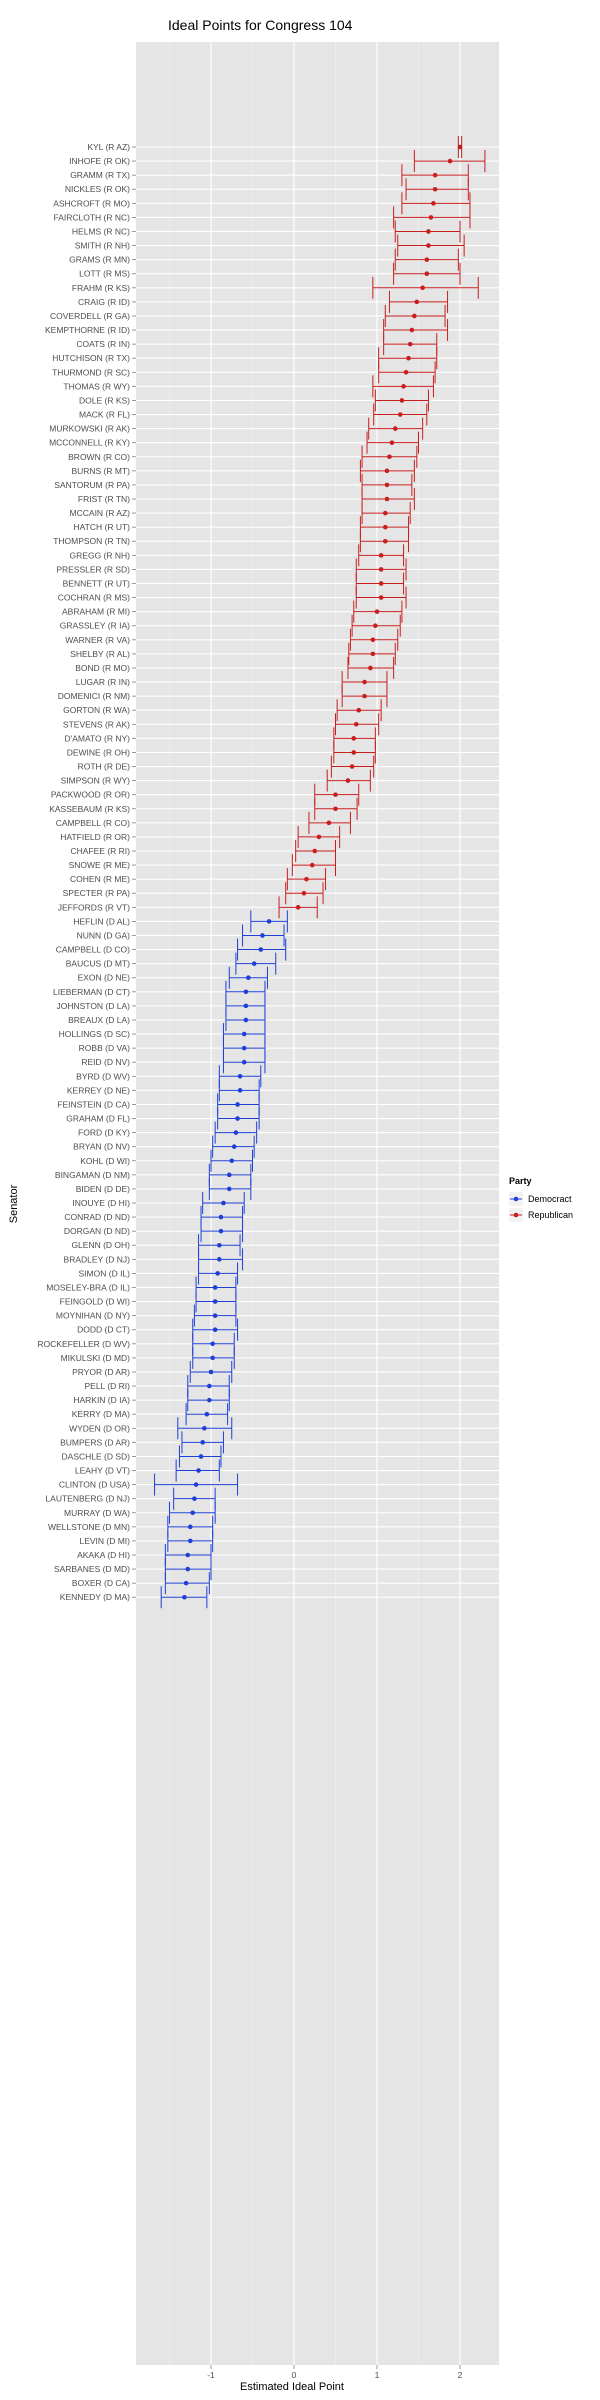 The image size is (600, 2400). I want to click on senator-label: GRAHAM (D FL), so click(98, 1119).